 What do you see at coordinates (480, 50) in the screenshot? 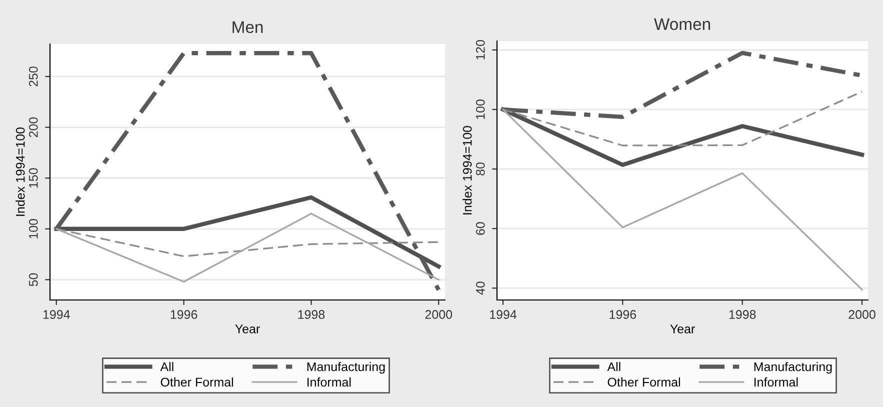
I see `y-tick-label: 120` at bounding box center [480, 50].